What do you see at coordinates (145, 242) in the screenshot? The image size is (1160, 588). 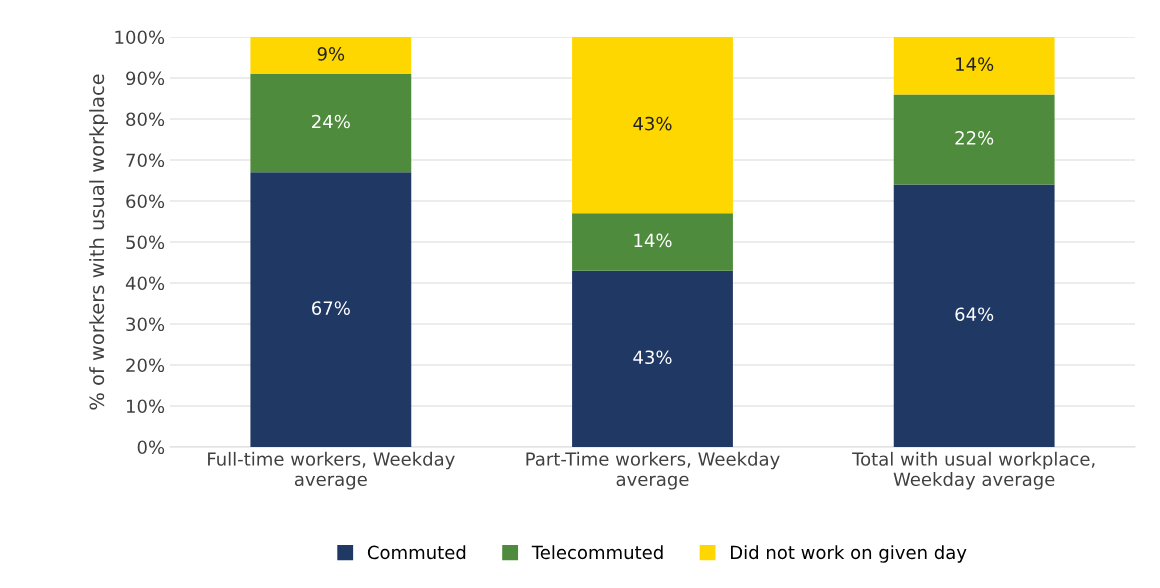 I see `y-tick-label: 50%` at bounding box center [145, 242].